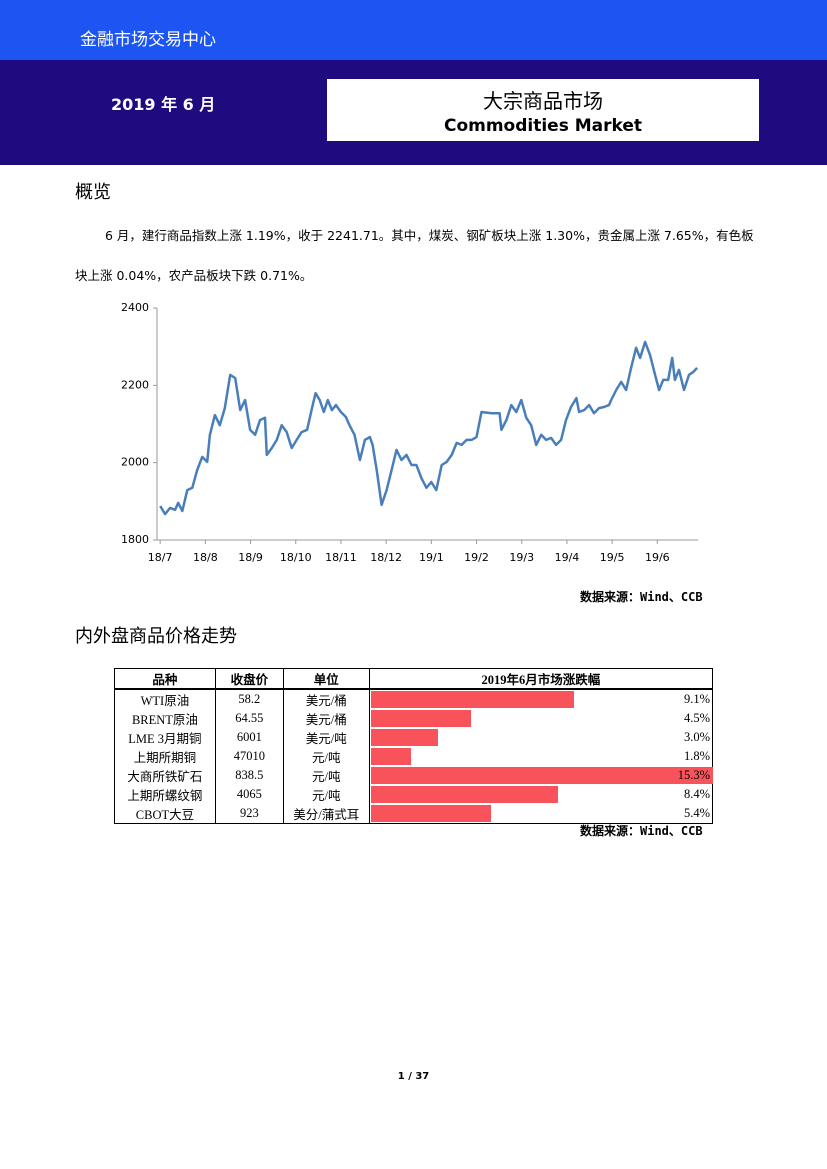 The height and width of the screenshot is (1169, 827). What do you see at coordinates (249, 756) in the screenshot?
I see `close-price: 47010` at bounding box center [249, 756].